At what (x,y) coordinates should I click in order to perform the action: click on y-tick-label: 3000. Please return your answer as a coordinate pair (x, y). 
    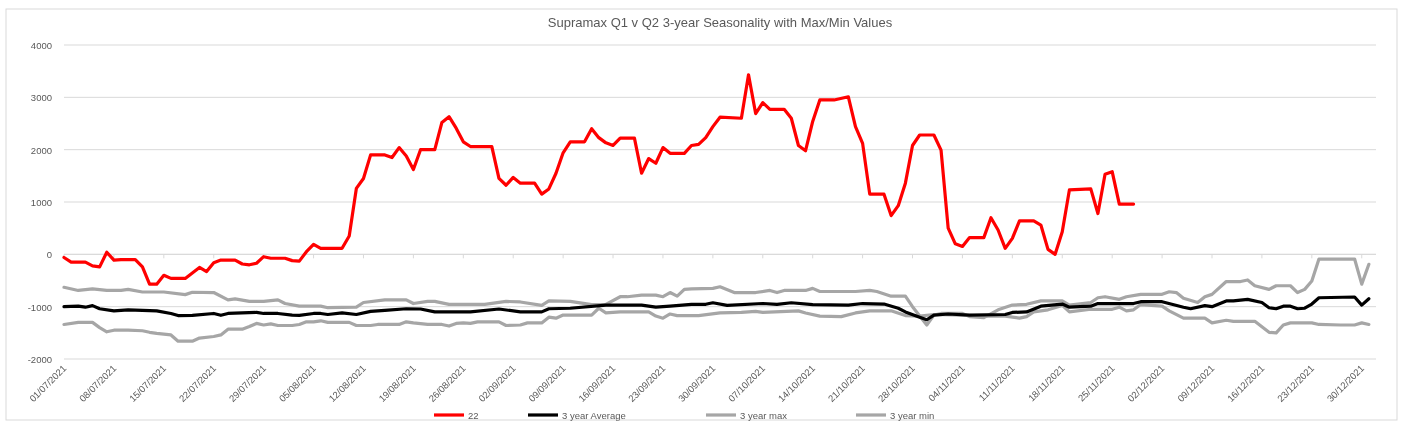
    Looking at the image, I should click on (41, 98).